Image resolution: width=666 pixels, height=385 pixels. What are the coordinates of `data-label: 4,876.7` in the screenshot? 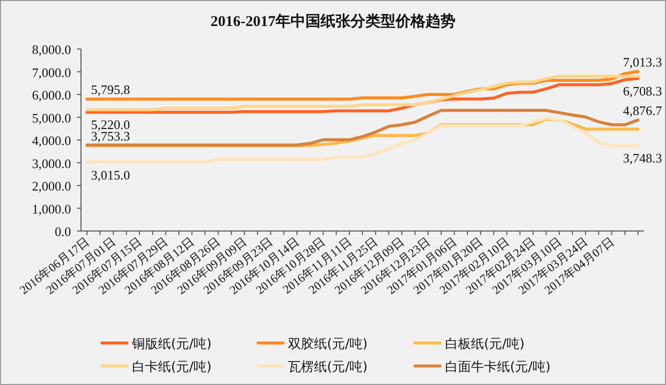 It's located at (642, 110).